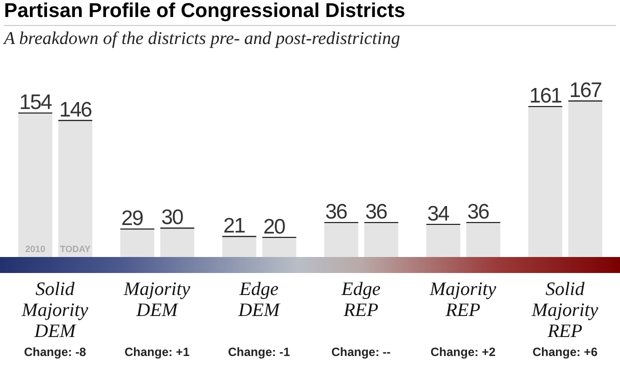 This screenshot has height=369, width=620. I want to click on data-label: 20, so click(274, 226).